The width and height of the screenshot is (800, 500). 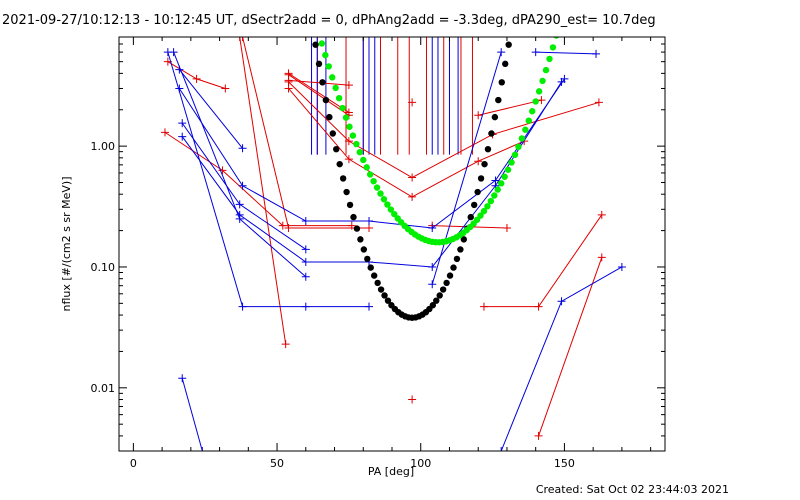 I want to click on y-axis-label: nflux [#/(cm2 s sr MeV)], so click(x=66, y=244).